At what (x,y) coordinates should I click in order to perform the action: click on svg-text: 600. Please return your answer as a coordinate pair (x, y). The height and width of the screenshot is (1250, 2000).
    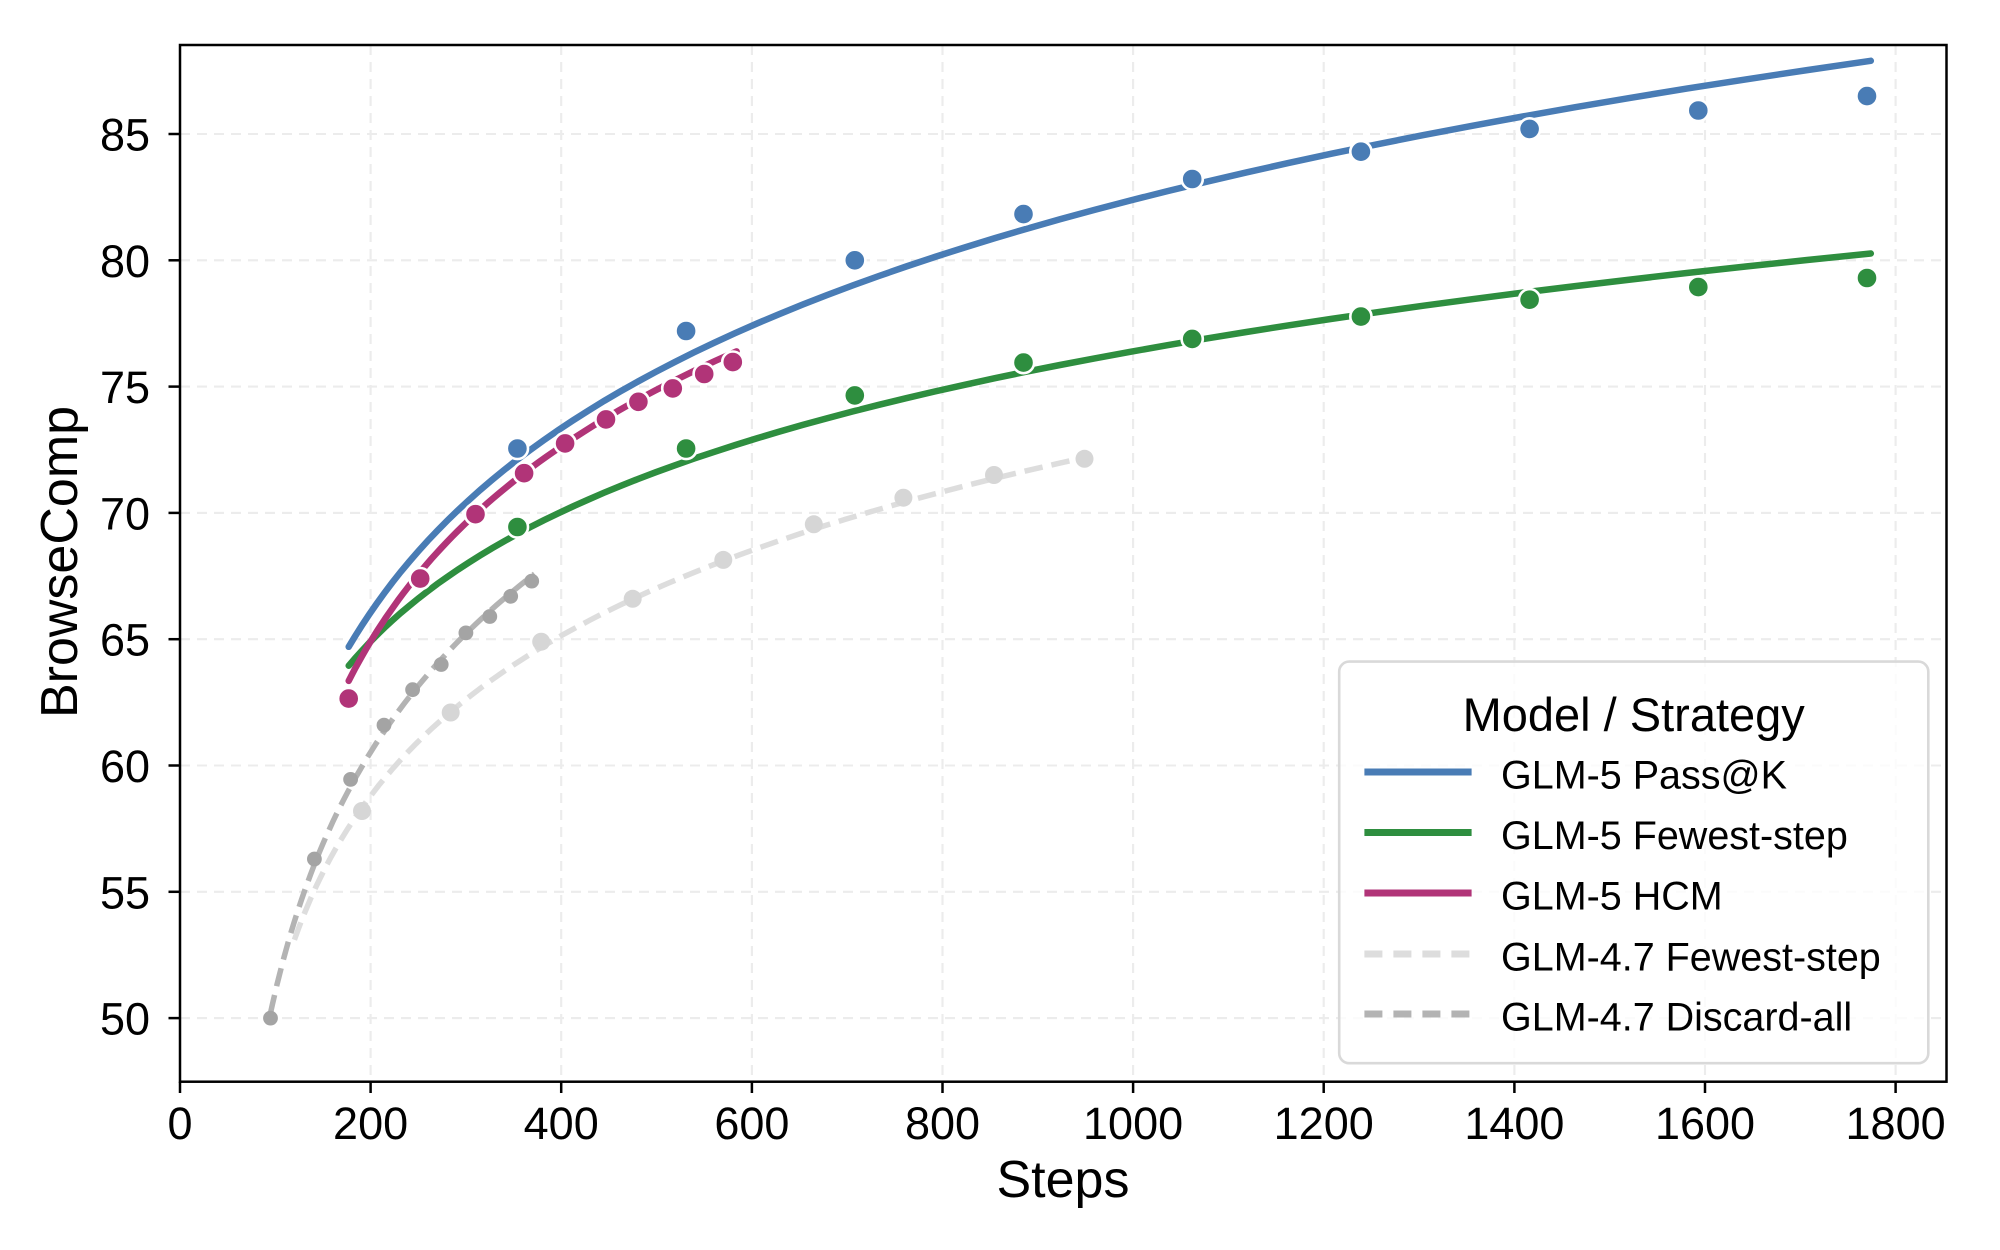
    Looking at the image, I should click on (751, 1123).